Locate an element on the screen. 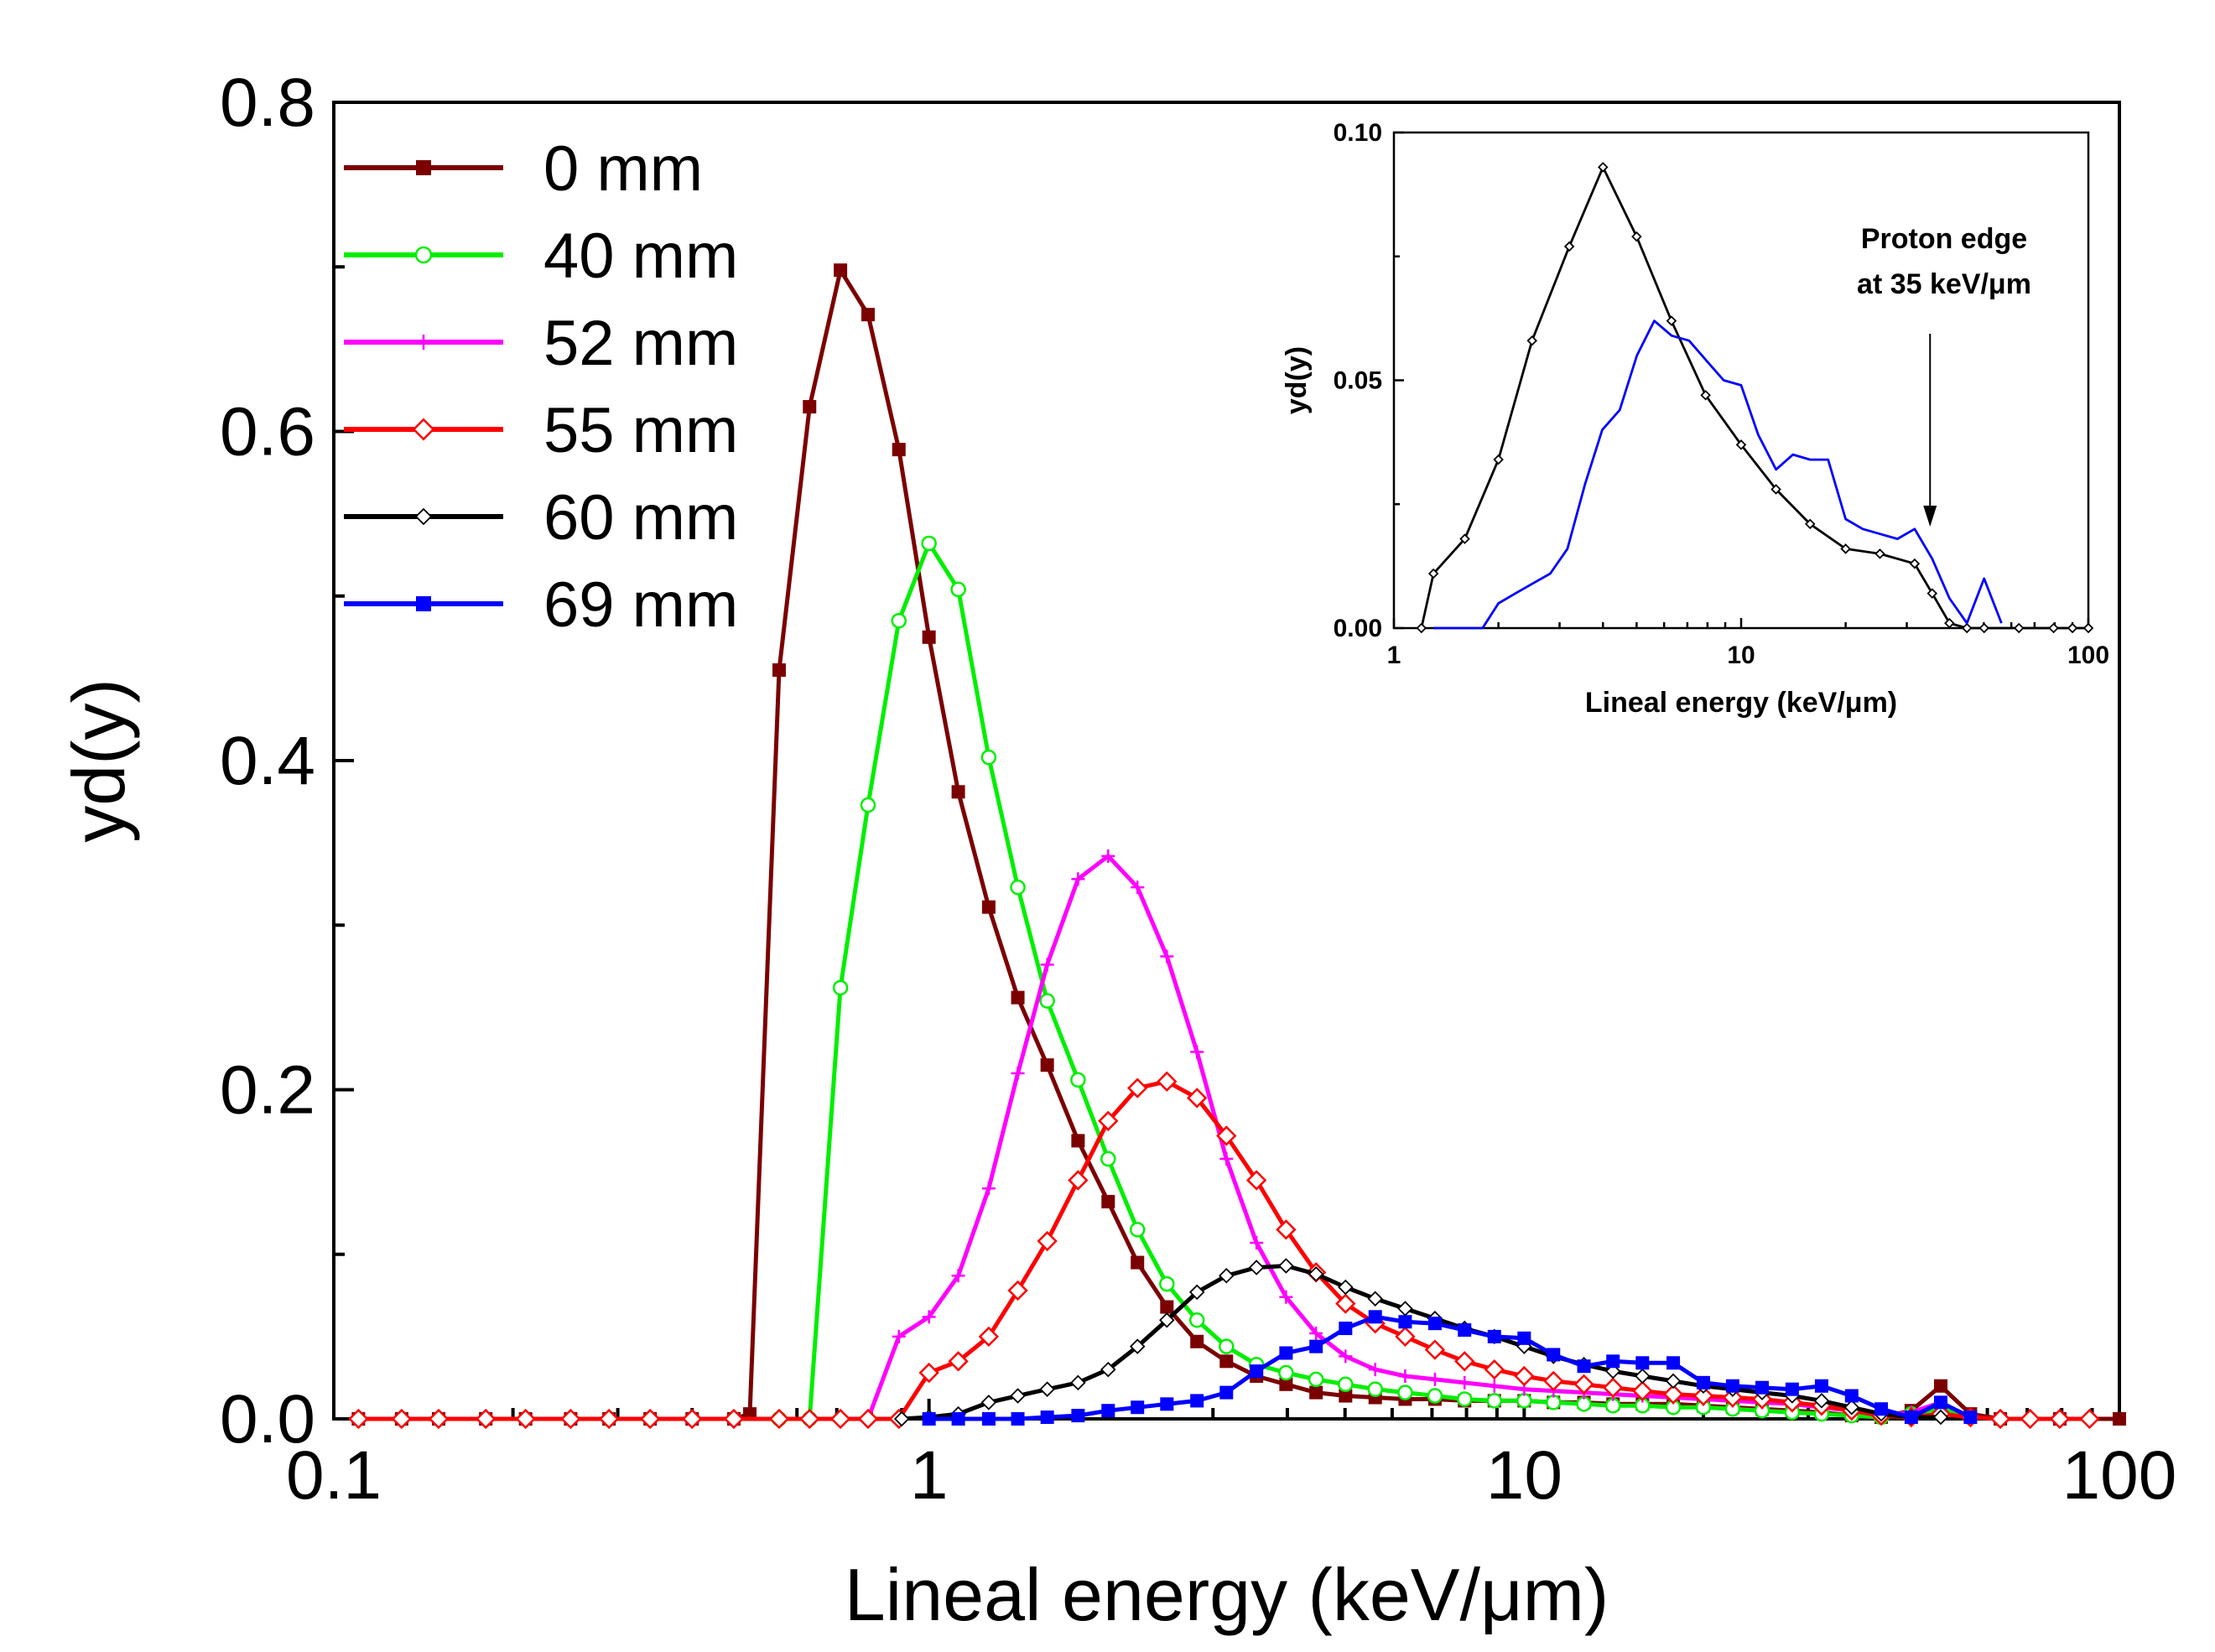  legend-label: 55 mm is located at coordinates (640, 430).